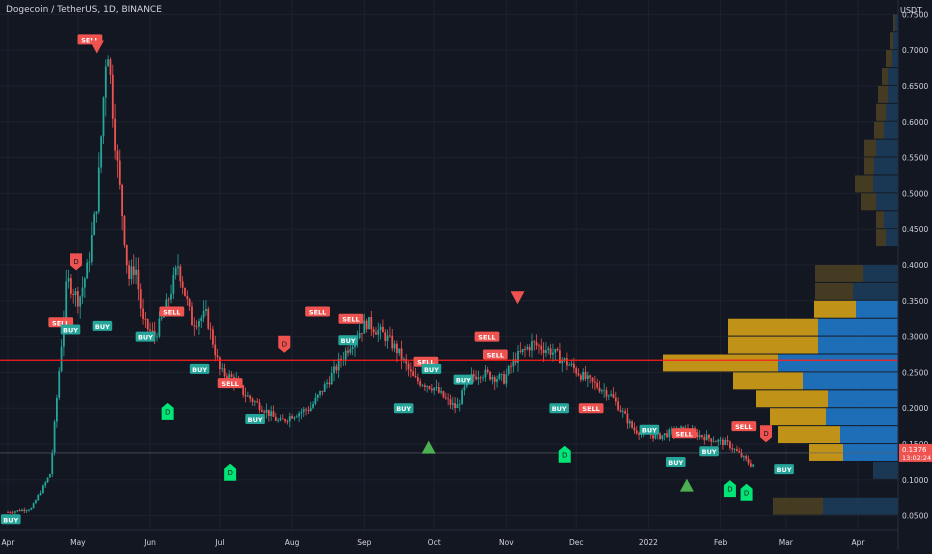  I want to click on signal-pin-up, so click(230, 472).